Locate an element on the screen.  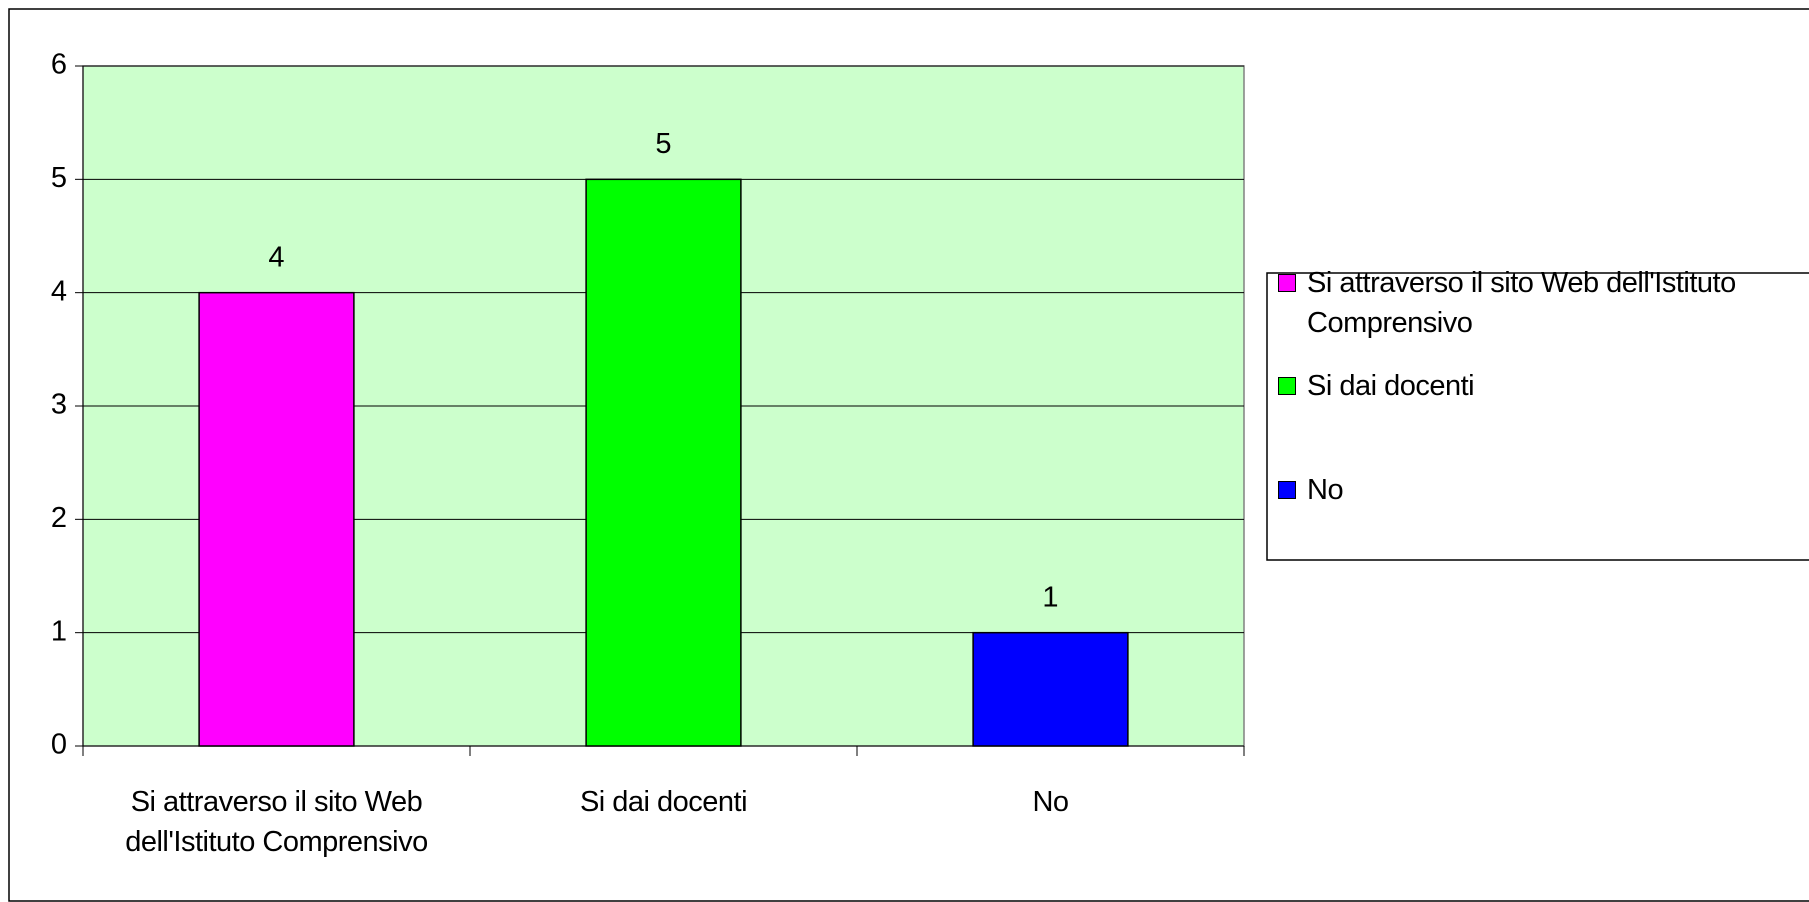
y-tick-label: 4 is located at coordinates (59, 291).